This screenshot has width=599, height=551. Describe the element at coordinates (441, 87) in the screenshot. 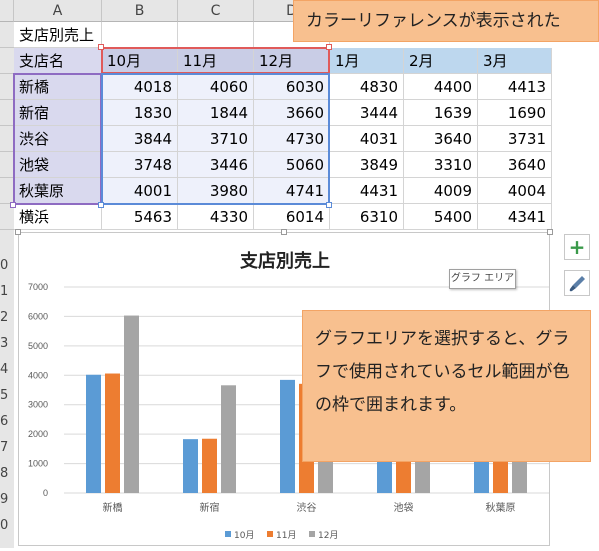

I see `value-cell: 4400` at that location.